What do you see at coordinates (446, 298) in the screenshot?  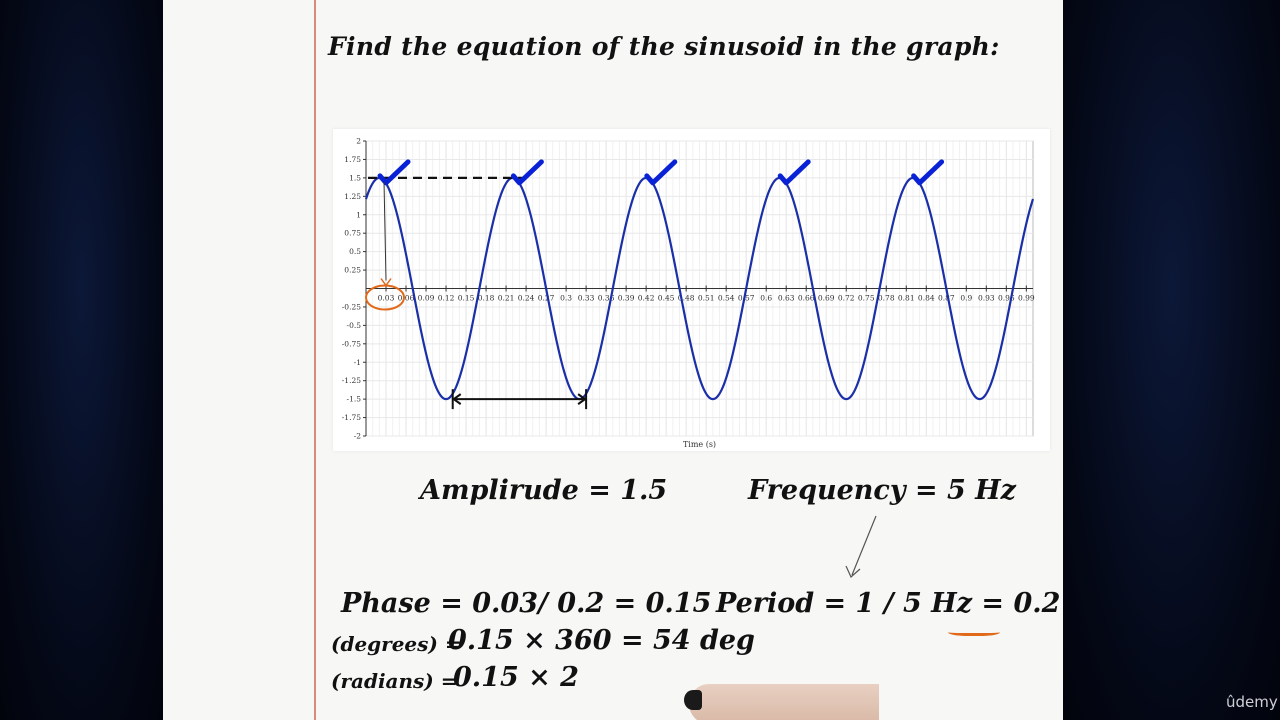 I see `x-tick-label: 0.12` at bounding box center [446, 298].